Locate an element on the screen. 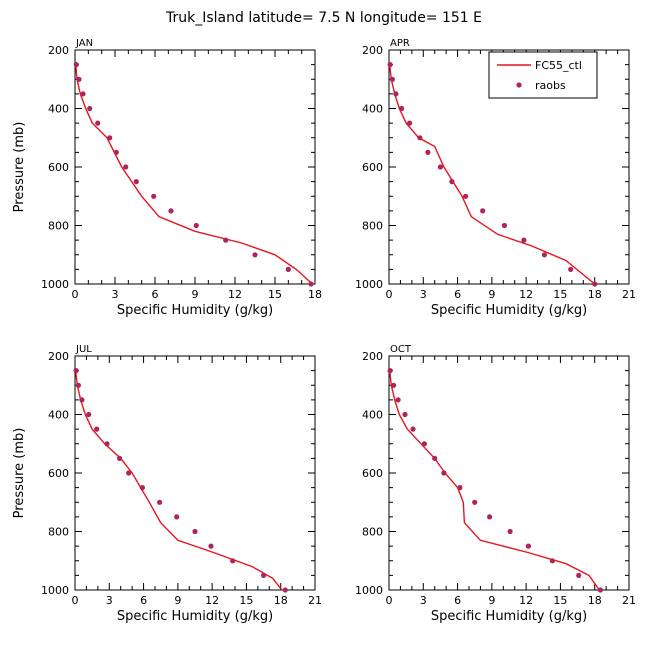 The height and width of the screenshot is (653, 648). y-tick-label: 600 is located at coordinates (372, 167).